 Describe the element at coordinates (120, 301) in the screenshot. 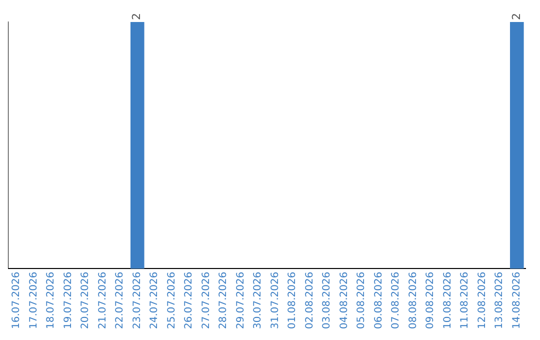

I see `x-tick-label: 22.07.2026` at that location.